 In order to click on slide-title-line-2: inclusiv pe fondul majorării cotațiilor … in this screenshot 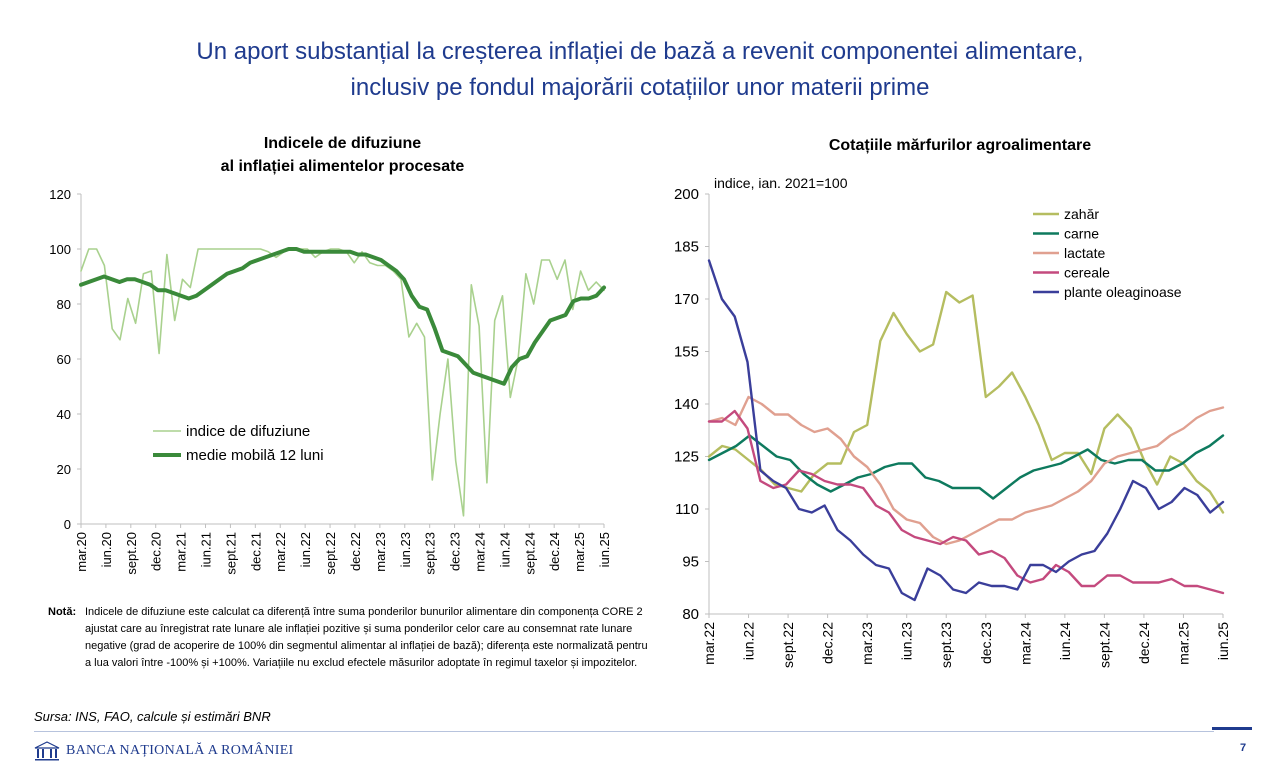, I will do `click(640, 87)`.